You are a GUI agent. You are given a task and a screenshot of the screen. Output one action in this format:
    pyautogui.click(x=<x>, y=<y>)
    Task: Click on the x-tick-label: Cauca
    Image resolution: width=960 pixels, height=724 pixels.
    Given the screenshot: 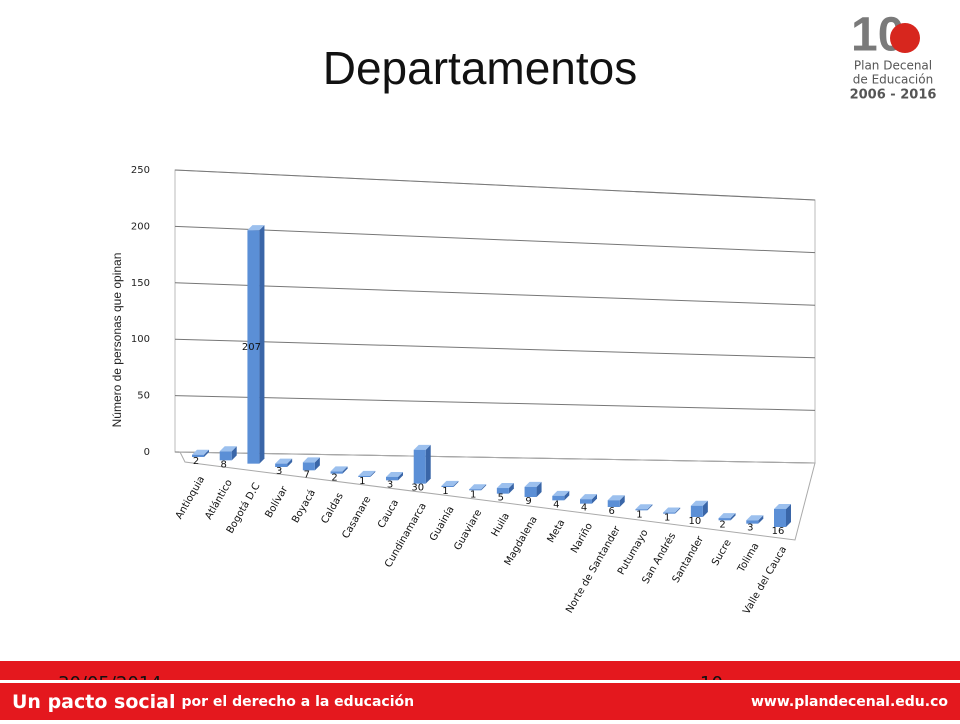 What is the action you would take?
    pyautogui.click(x=388, y=514)
    